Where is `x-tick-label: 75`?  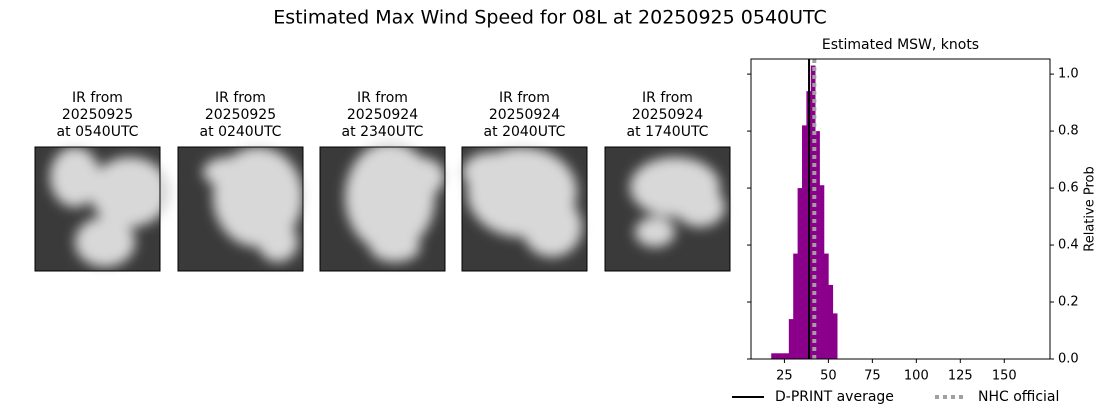 x-tick-label: 75 is located at coordinates (872, 376).